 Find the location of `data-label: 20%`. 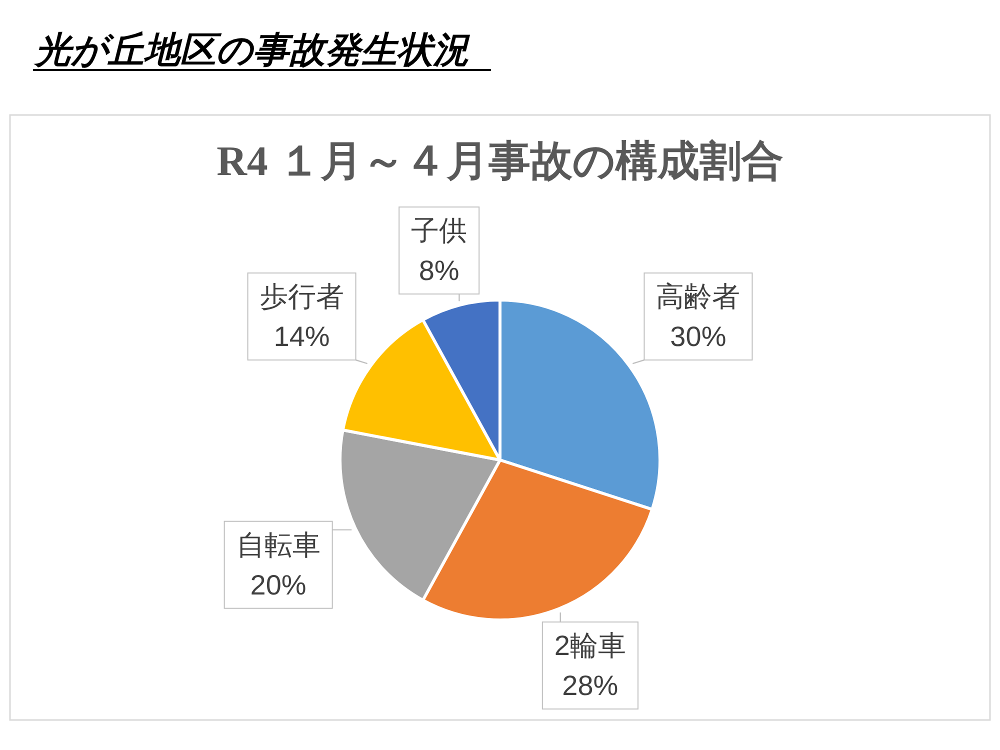

data-label: 20% is located at coordinates (278, 584).